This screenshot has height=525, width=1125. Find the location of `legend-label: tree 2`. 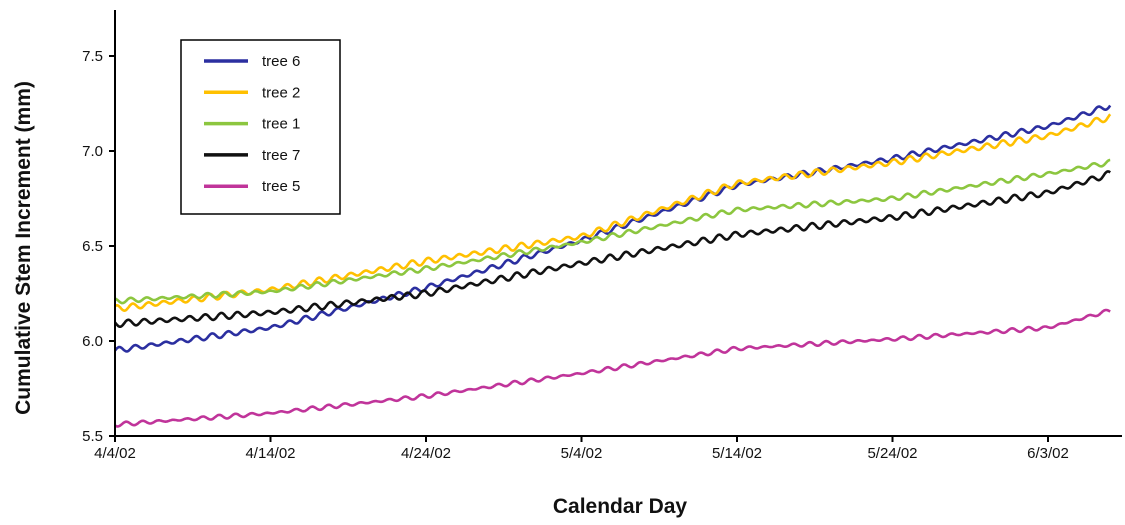

legend-label: tree 2 is located at coordinates (281, 92).